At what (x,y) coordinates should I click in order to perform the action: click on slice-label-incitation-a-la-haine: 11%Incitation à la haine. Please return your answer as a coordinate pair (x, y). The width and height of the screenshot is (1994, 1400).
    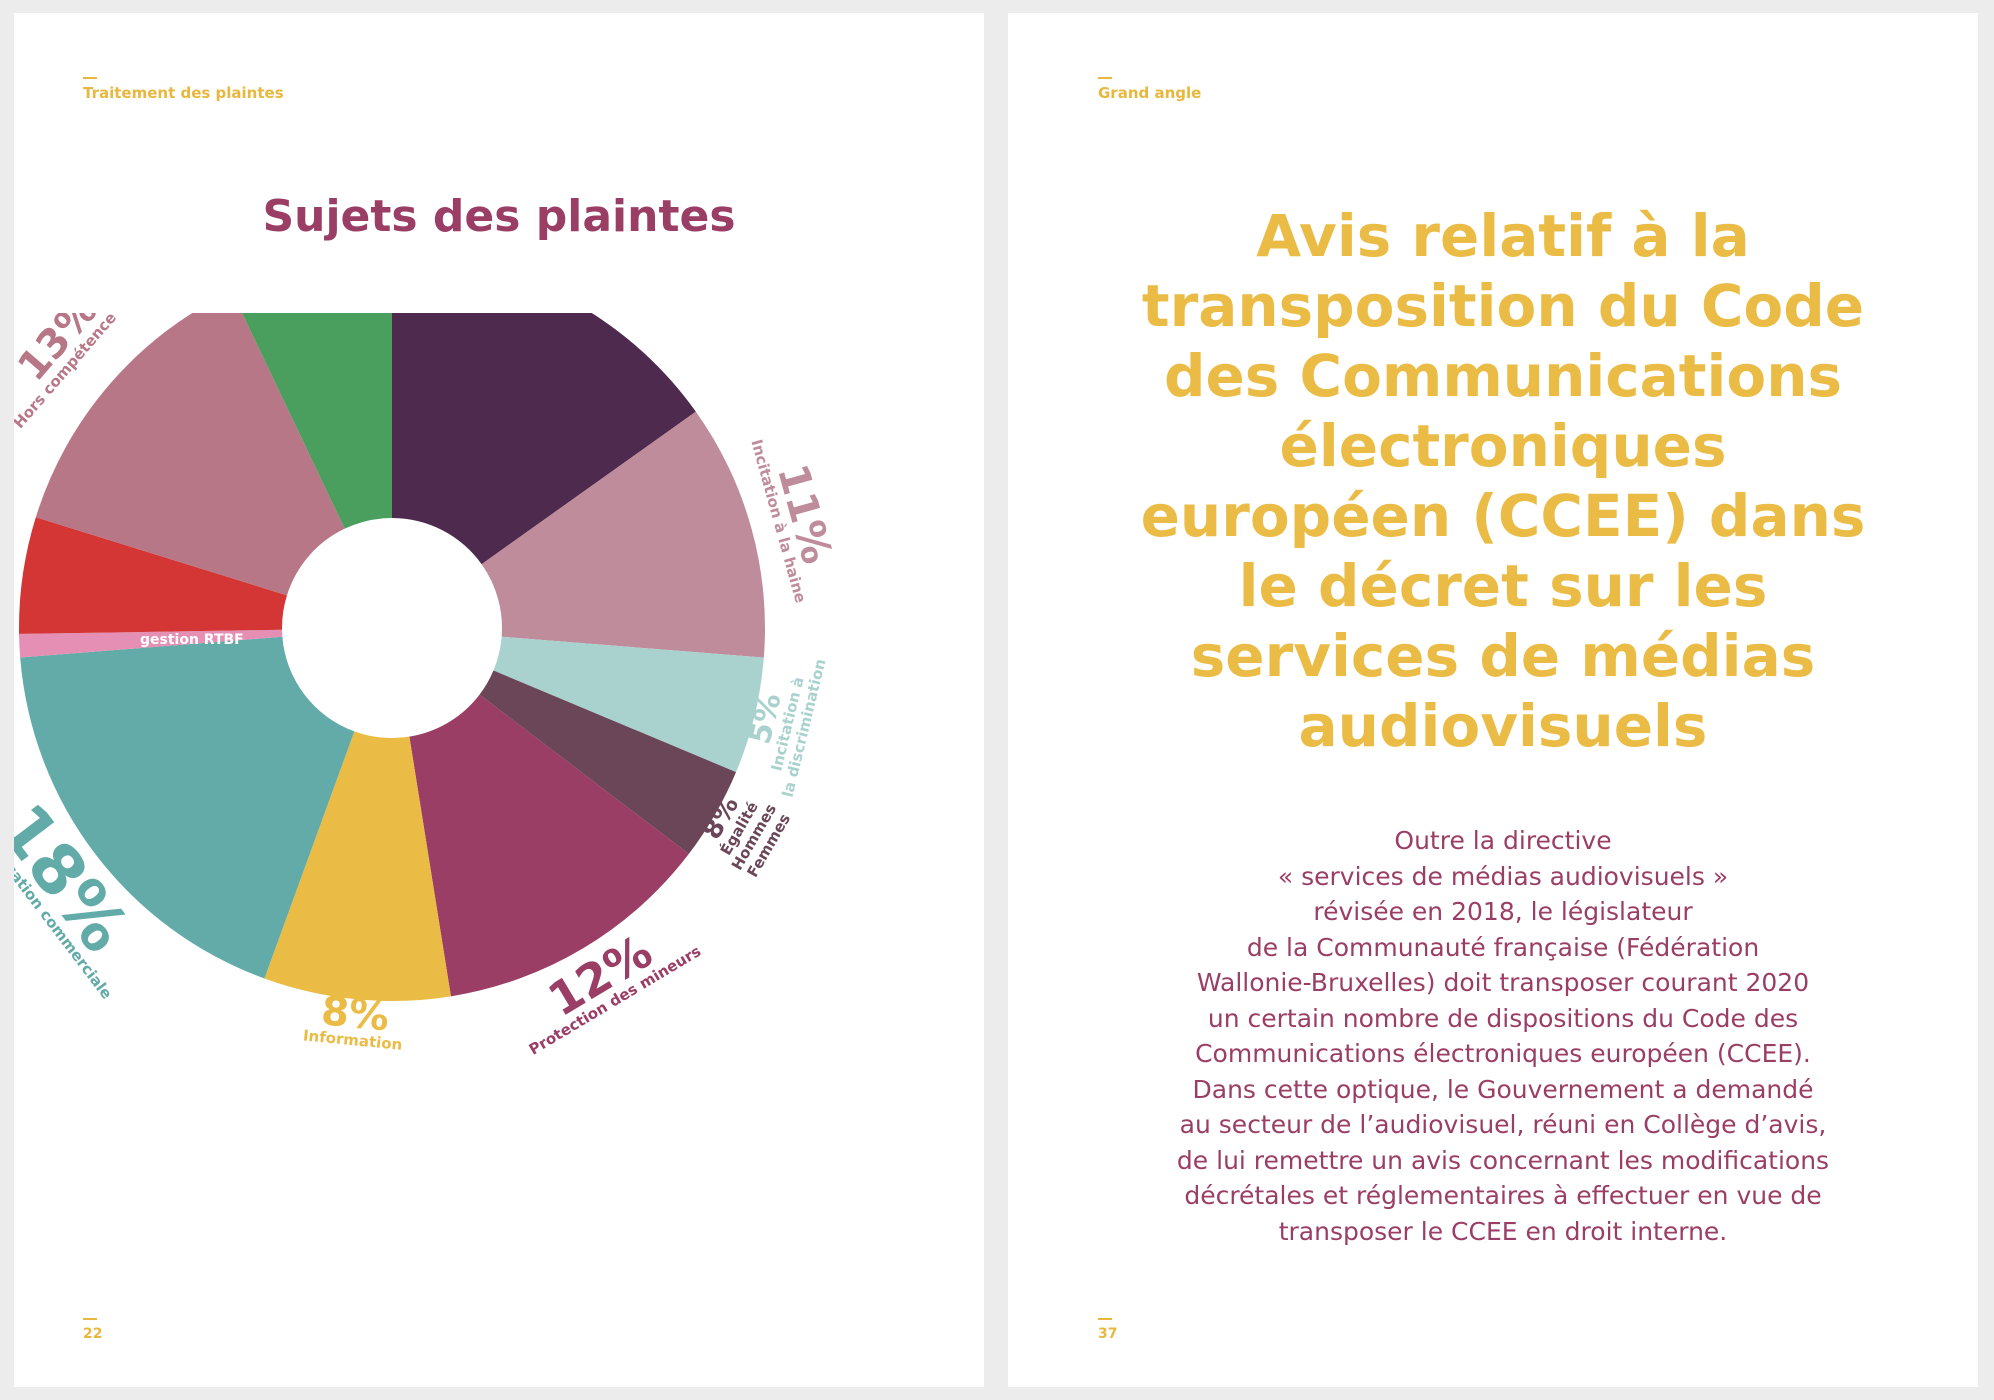
    Looking at the image, I should click on (794, 520).